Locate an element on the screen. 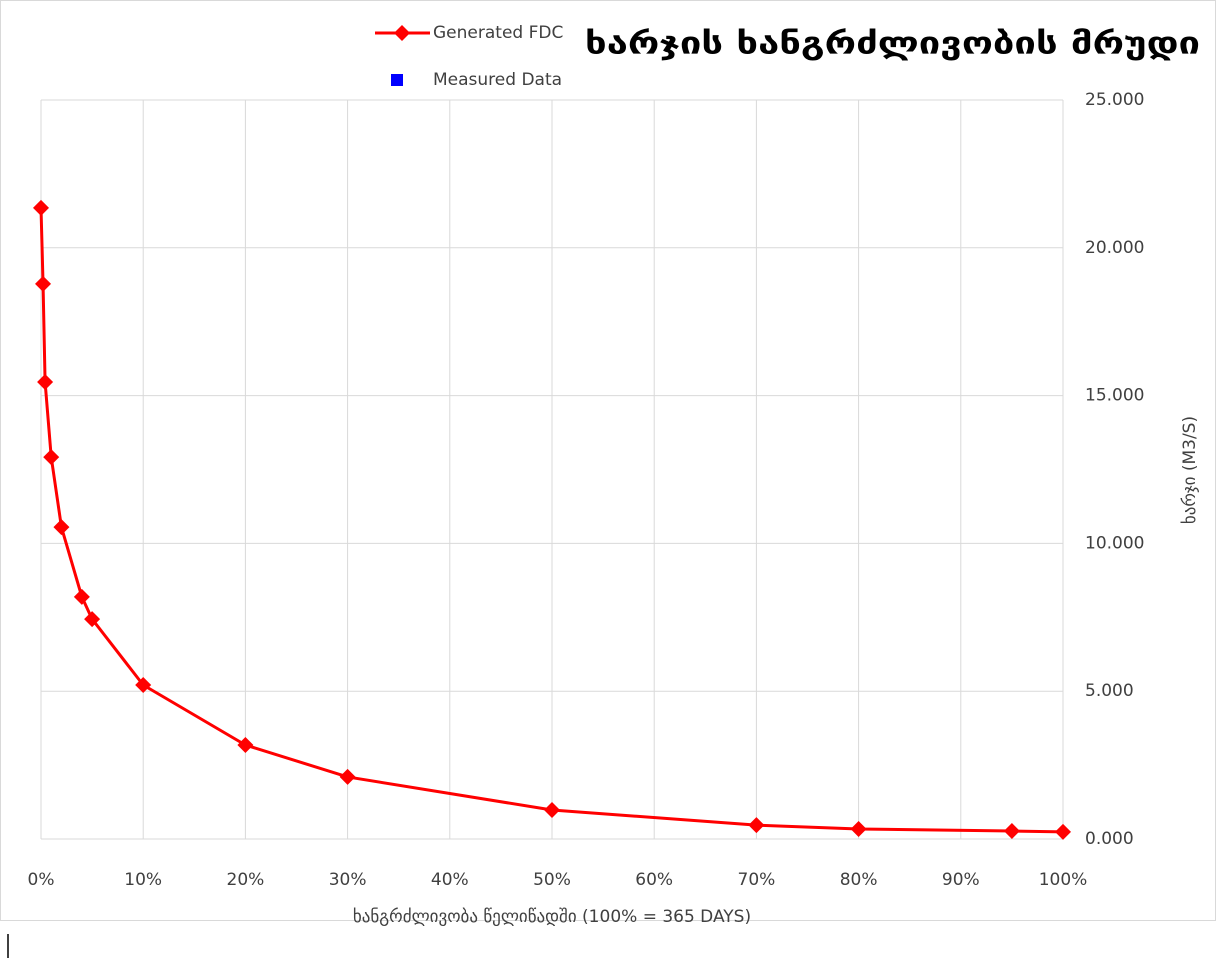 Image resolution: width=1216 pixels, height=958 pixels. x-tick-label: 30% is located at coordinates (348, 880).